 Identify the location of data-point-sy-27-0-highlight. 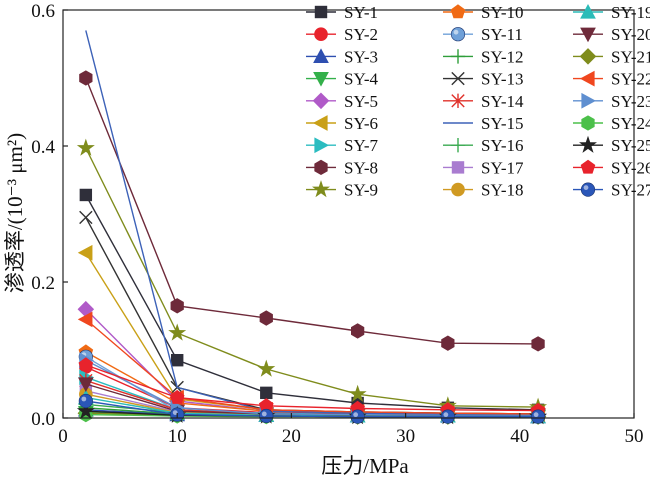
(84, 399).